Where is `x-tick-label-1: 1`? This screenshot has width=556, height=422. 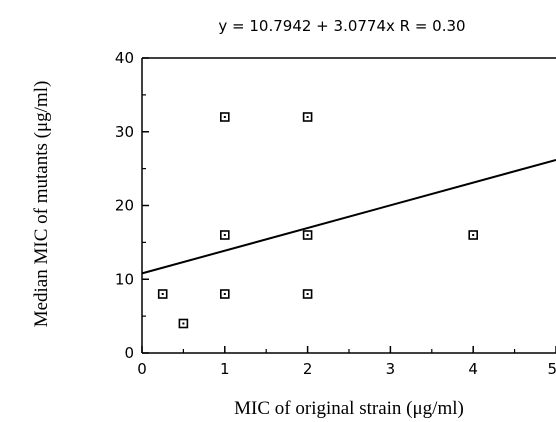
x-tick-label-1: 1 is located at coordinates (225, 369).